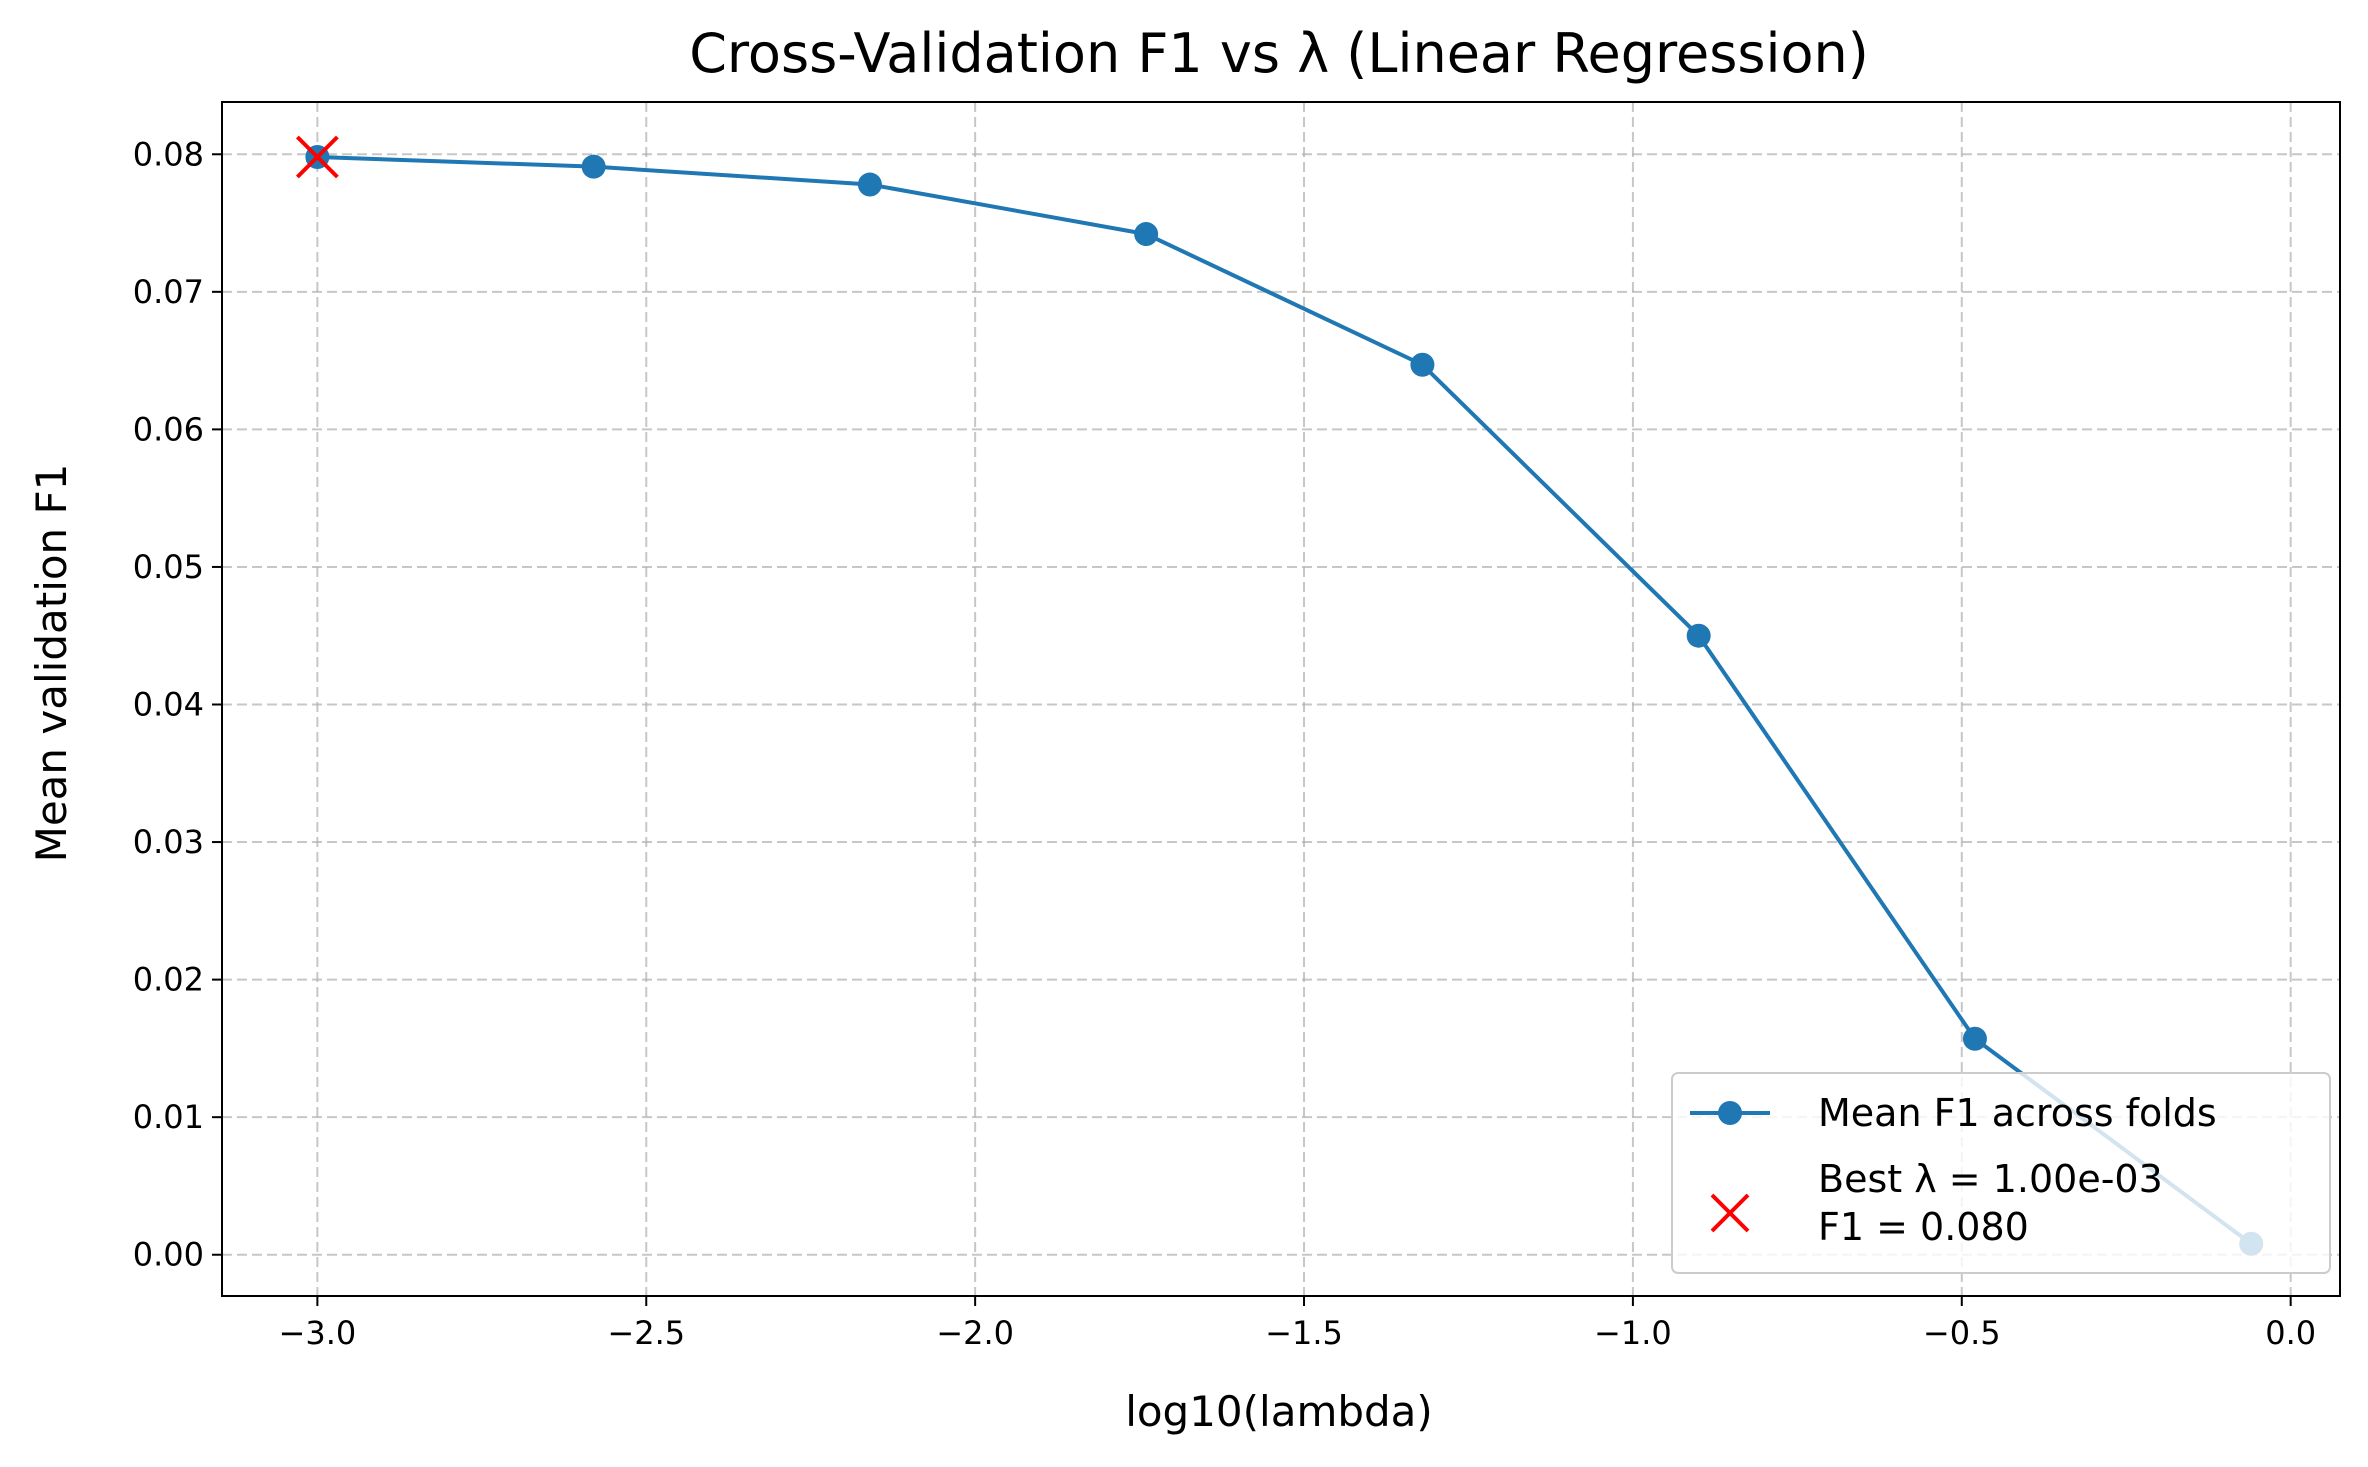 The width and height of the screenshot is (2368, 1467). I want to click on x-tick-label: 0.0, so click(2290, 1333).